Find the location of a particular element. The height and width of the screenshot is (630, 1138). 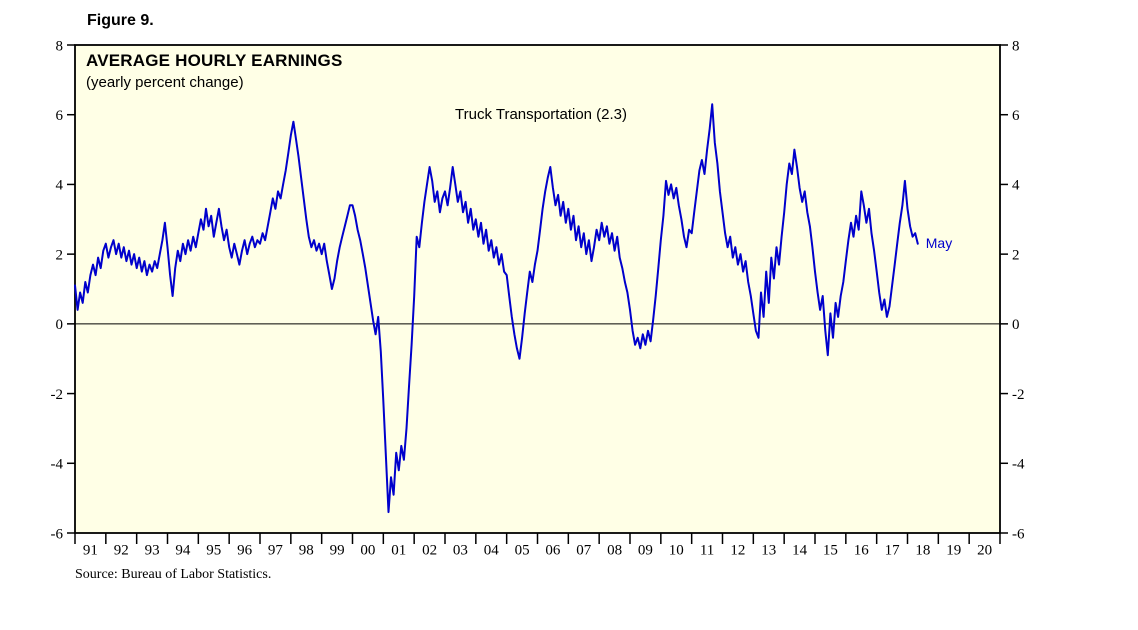

svg-text: 03 is located at coordinates (460, 550).